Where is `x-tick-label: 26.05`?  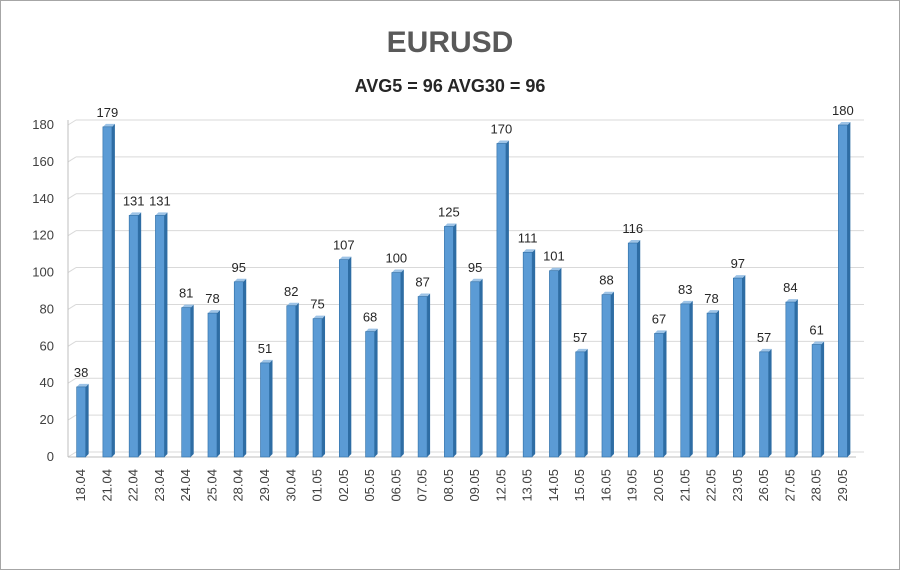 x-tick-label: 26.05 is located at coordinates (763, 485).